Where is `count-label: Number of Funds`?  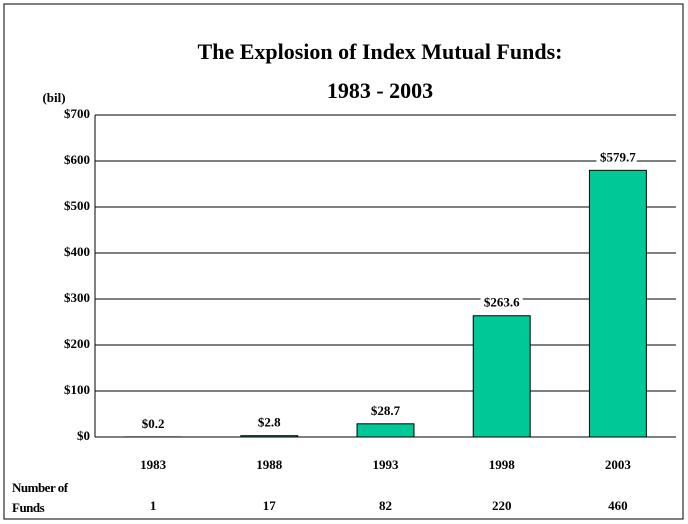
count-label: Number of Funds is located at coordinates (40, 497).